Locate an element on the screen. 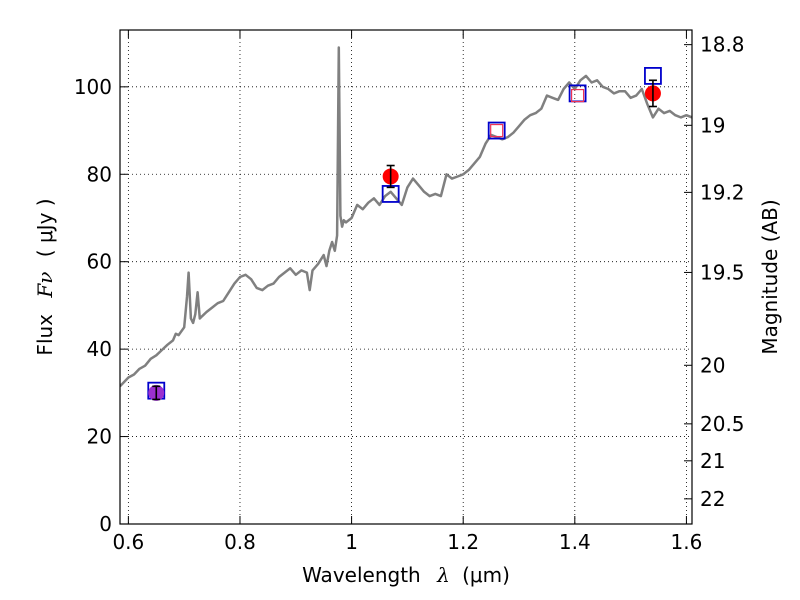  y-tick-label: 40 is located at coordinates (99, 349).